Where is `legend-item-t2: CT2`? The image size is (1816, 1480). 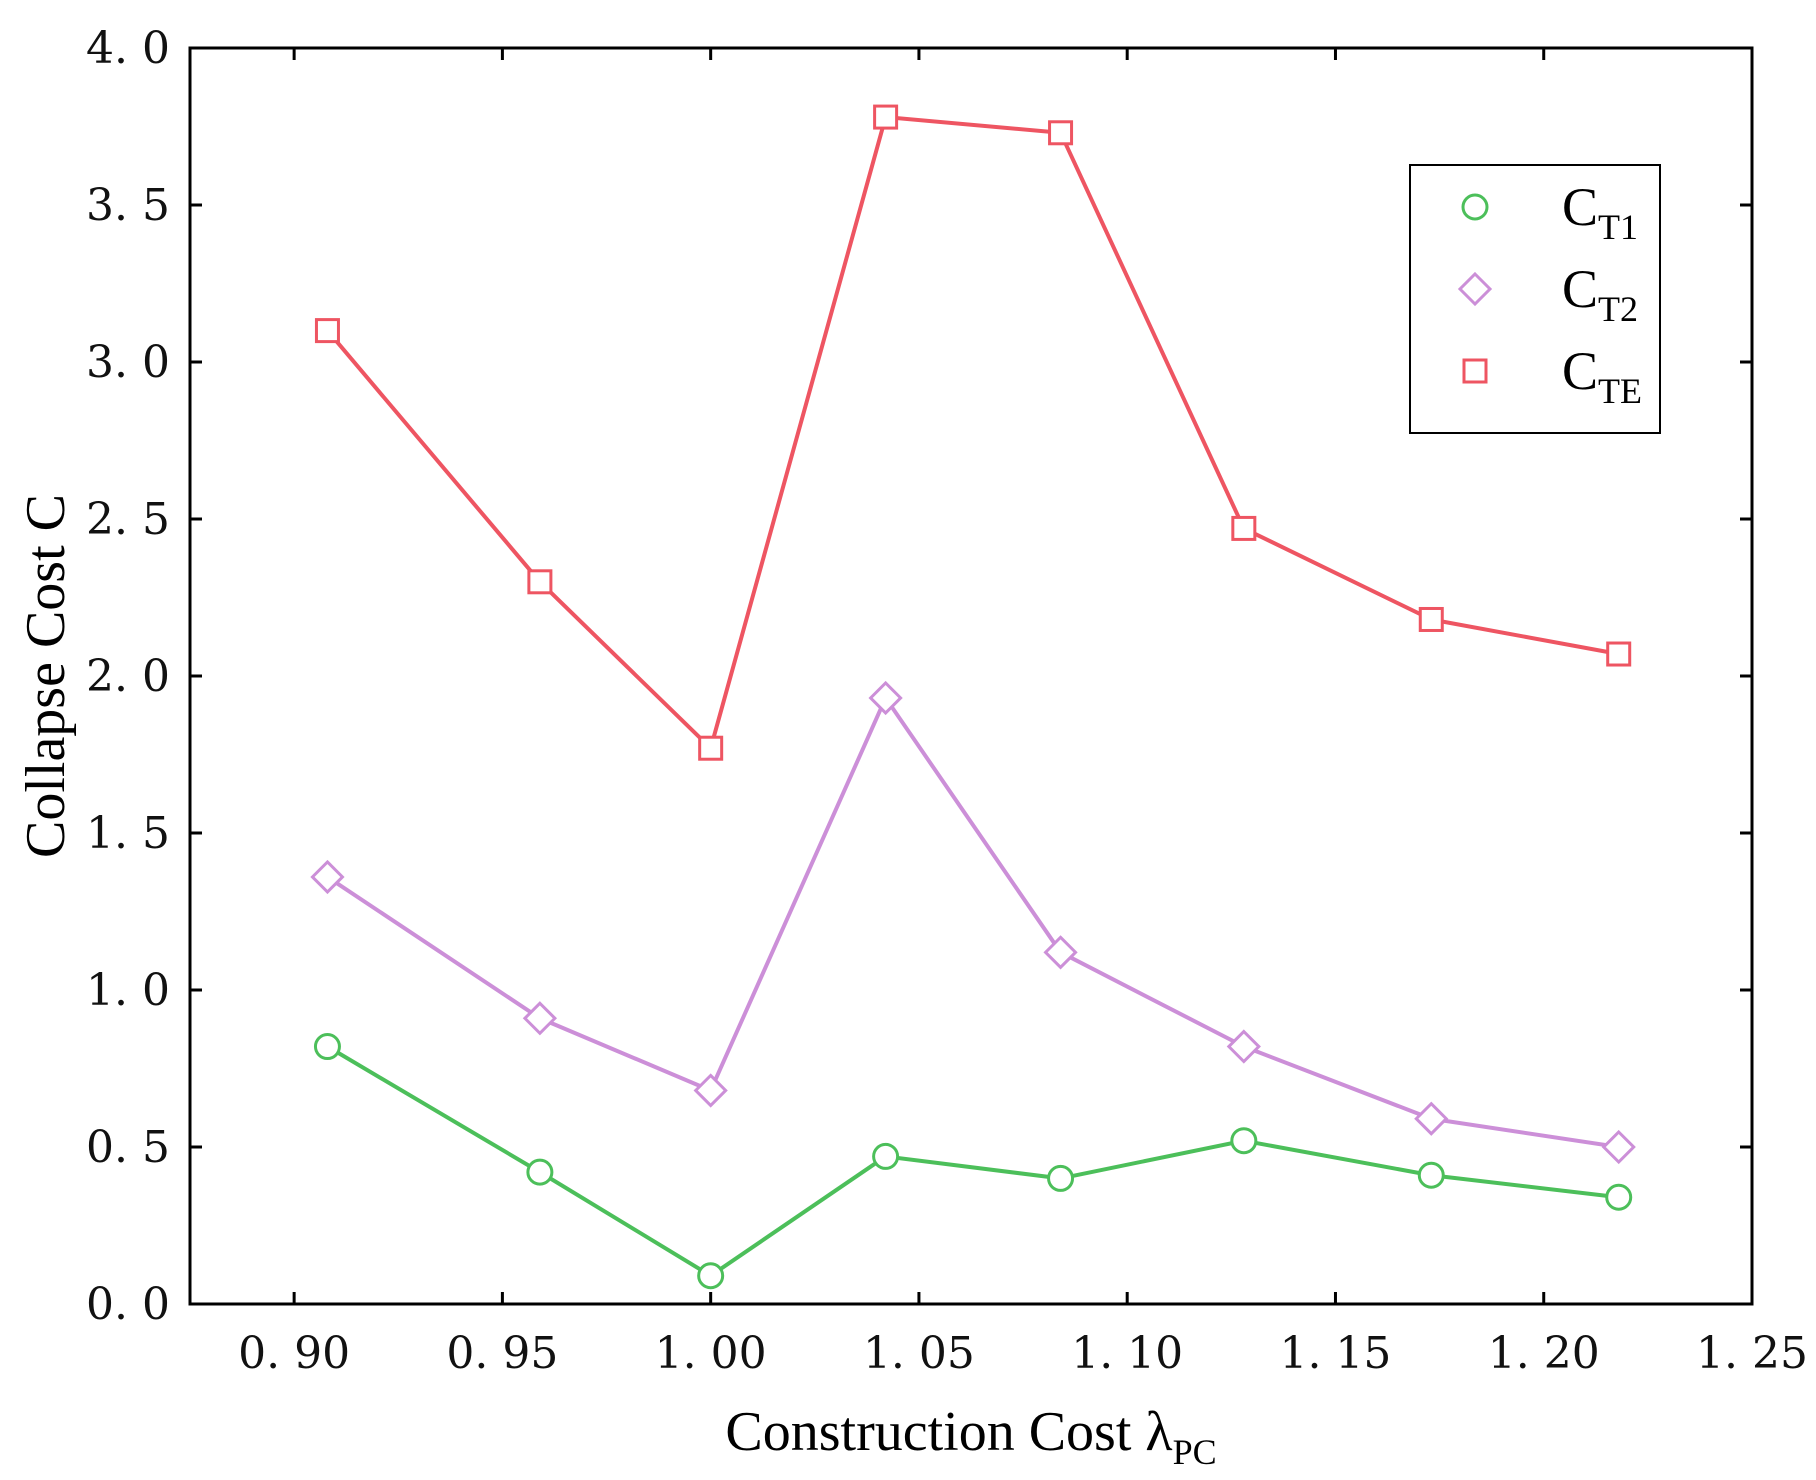
legend-item-t2: CT2 is located at coordinates (1547, 294).